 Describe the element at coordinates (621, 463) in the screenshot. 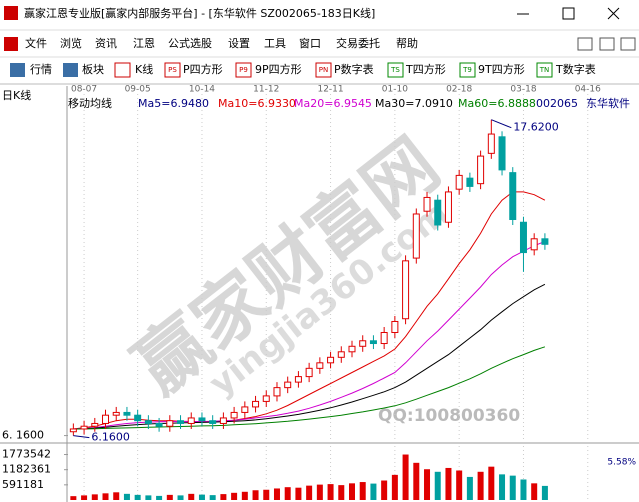

I see `side-label: 5.58%` at that location.